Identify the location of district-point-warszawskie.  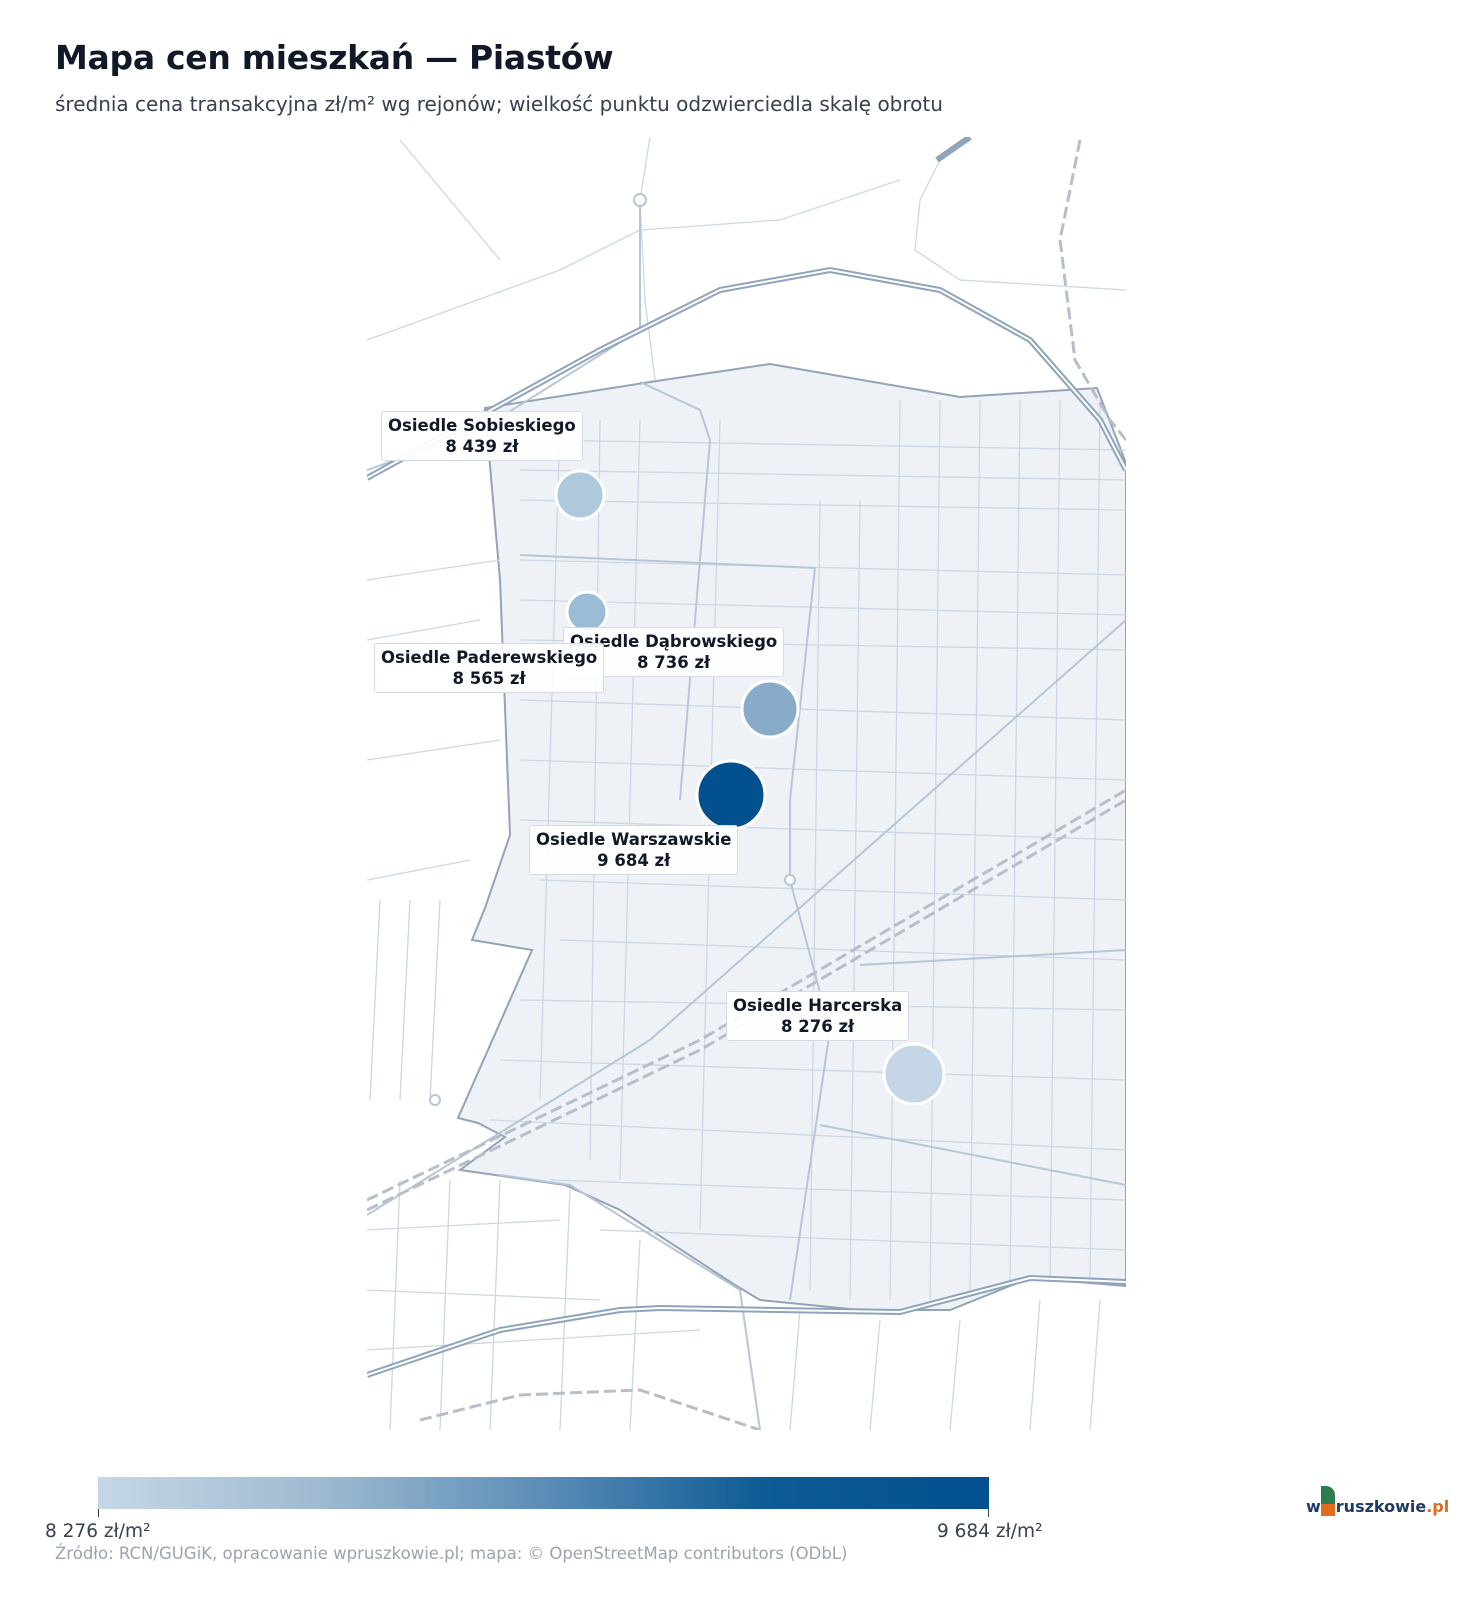
(731, 795).